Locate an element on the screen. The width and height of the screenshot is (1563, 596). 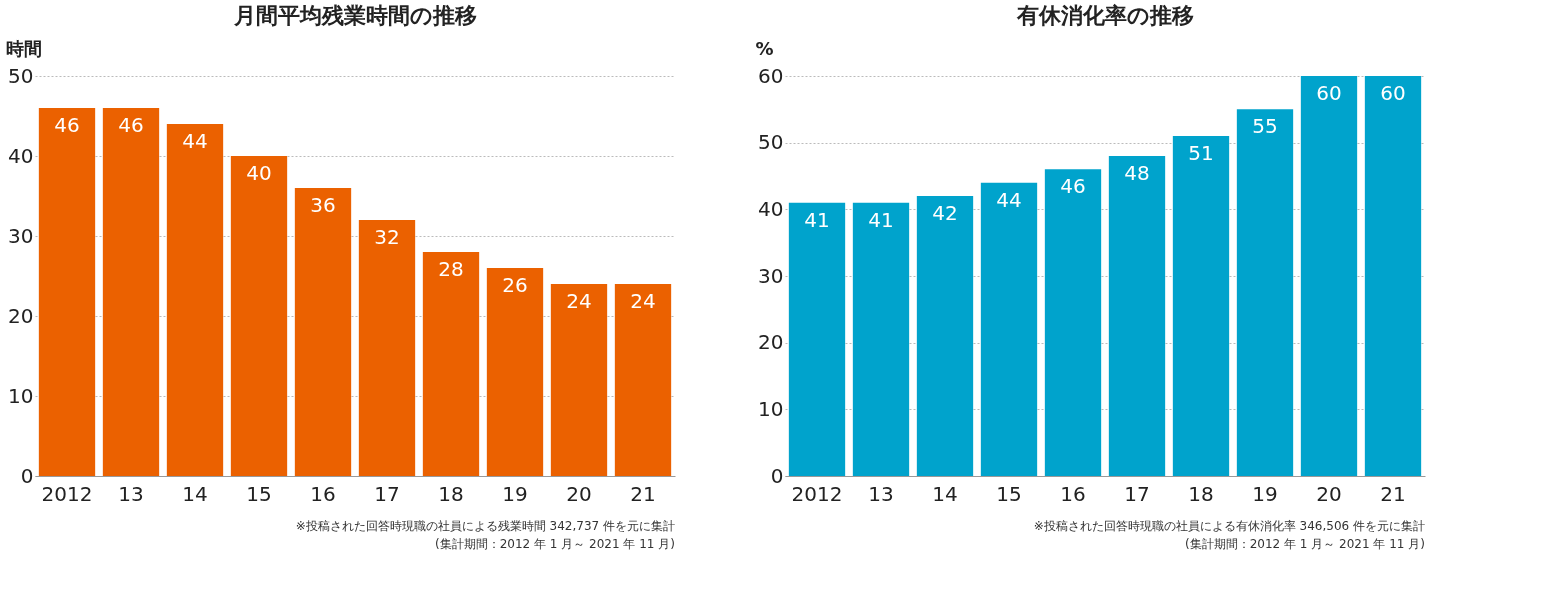
data-label: 40 is located at coordinates (259, 173).